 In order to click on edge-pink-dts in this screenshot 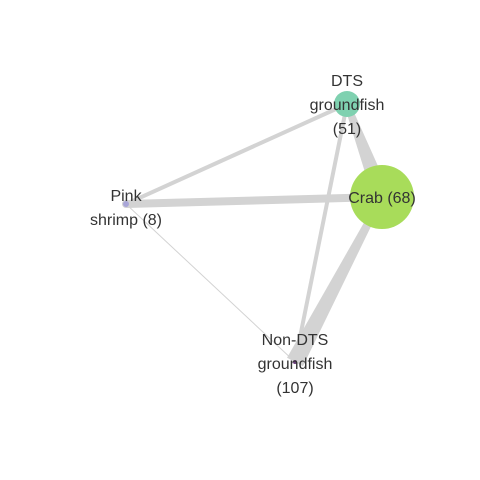, I will do `click(236, 154)`.